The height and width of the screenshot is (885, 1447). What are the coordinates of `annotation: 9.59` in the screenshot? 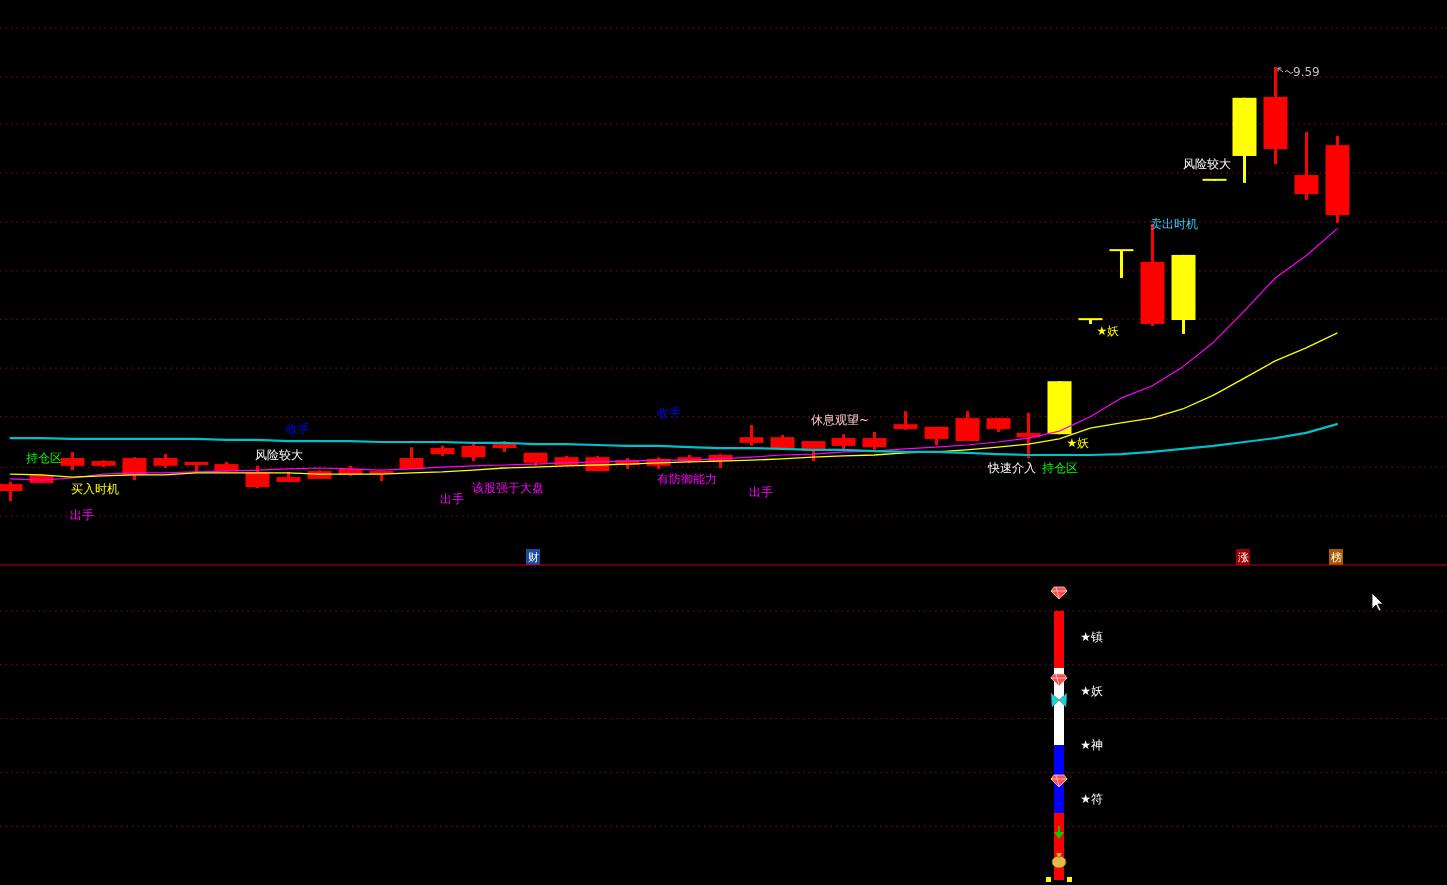 It's located at (1306, 72).